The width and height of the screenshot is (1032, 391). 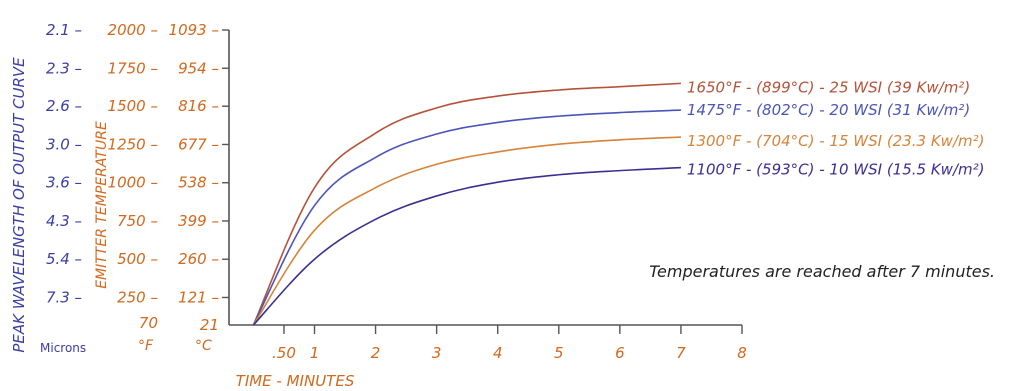 What do you see at coordinates (63, 348) in the screenshot?
I see `microns-unit-label: Microns` at bounding box center [63, 348].